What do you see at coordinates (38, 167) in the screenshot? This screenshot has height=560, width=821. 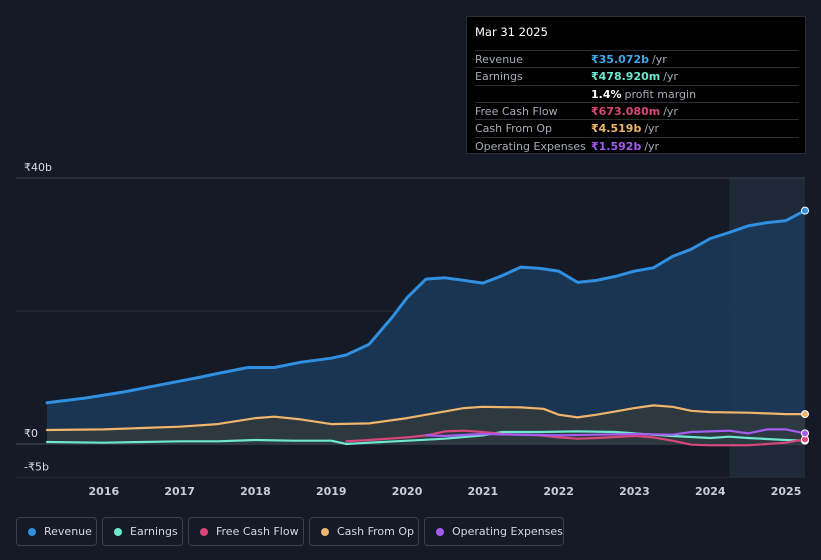 I see `y-tick-label: ₹40b` at bounding box center [38, 167].